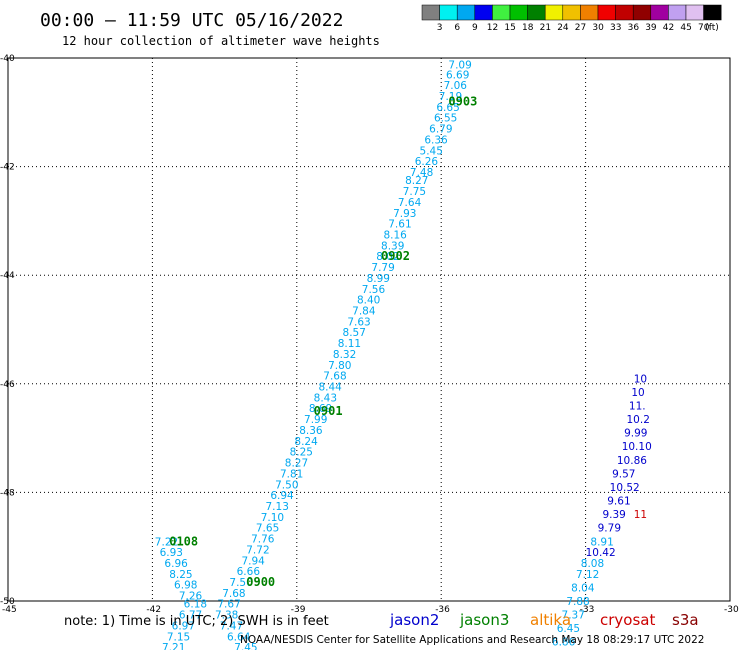 The width and height of the screenshot is (740, 650). Describe the element at coordinates (260, 582) in the screenshot. I see `time-label: 0900` at that location.